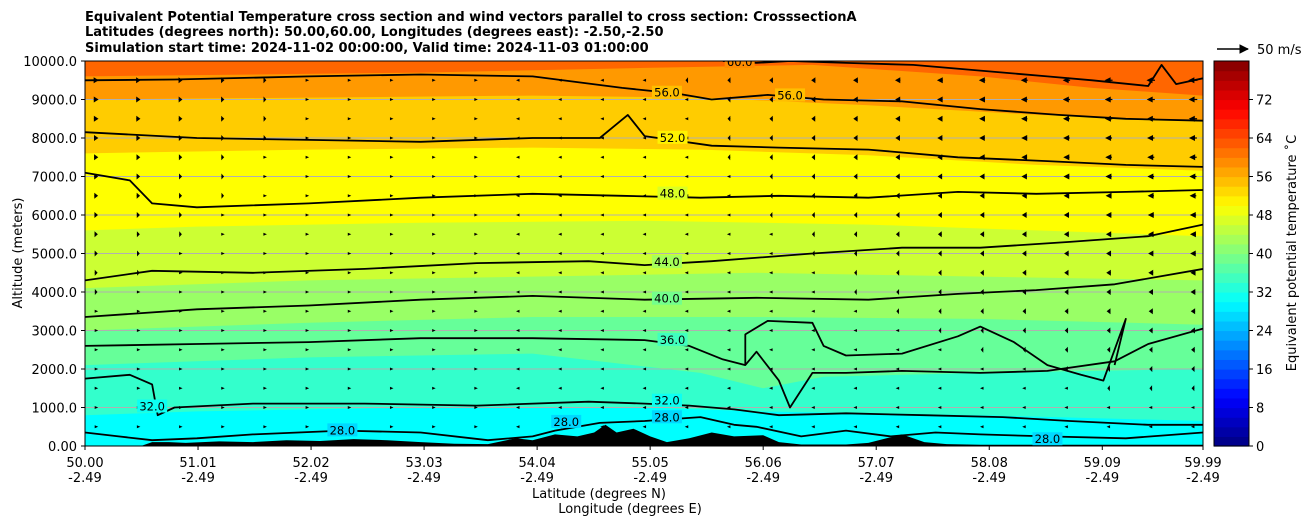 The image size is (1308, 526). Describe the element at coordinates (673, 340) in the screenshot. I see `contour-label: 36.0` at that location.